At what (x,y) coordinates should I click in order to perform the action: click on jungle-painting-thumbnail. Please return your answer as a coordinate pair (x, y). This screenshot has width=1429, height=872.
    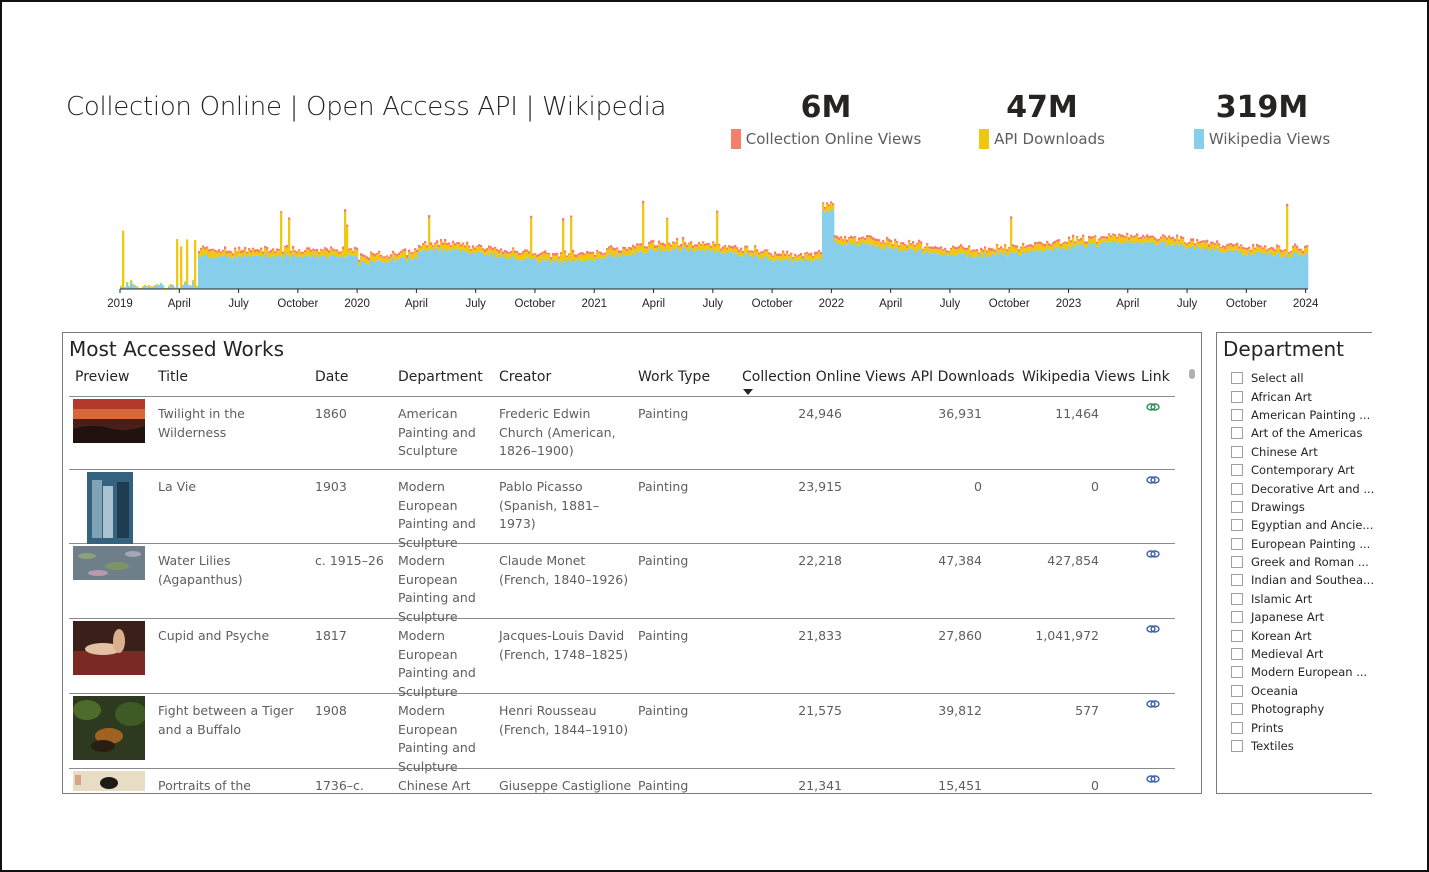
    Looking at the image, I should click on (109, 728).